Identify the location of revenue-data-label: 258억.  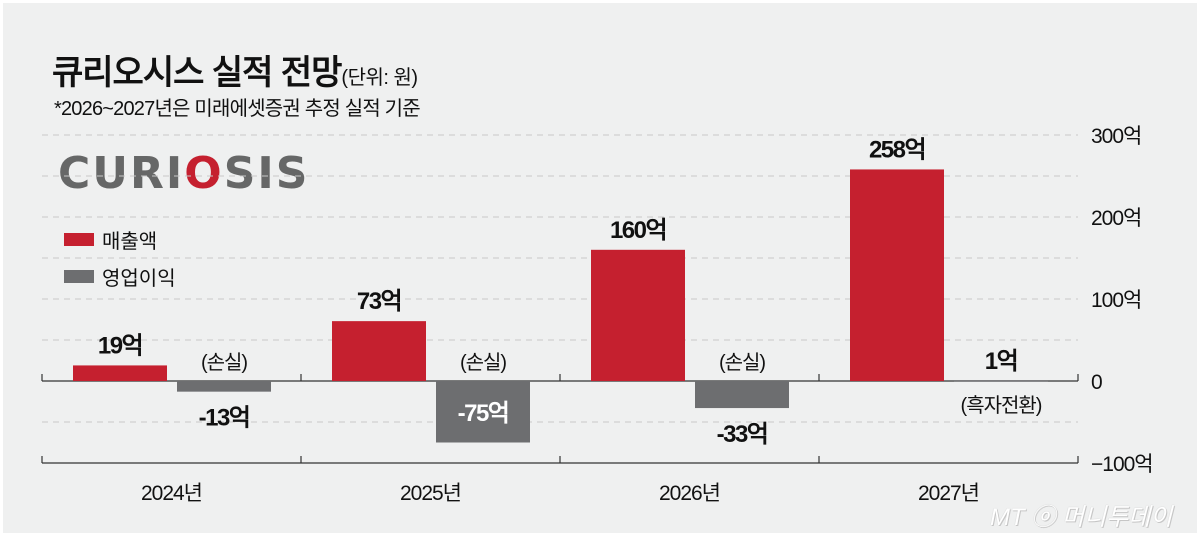
(897, 149).